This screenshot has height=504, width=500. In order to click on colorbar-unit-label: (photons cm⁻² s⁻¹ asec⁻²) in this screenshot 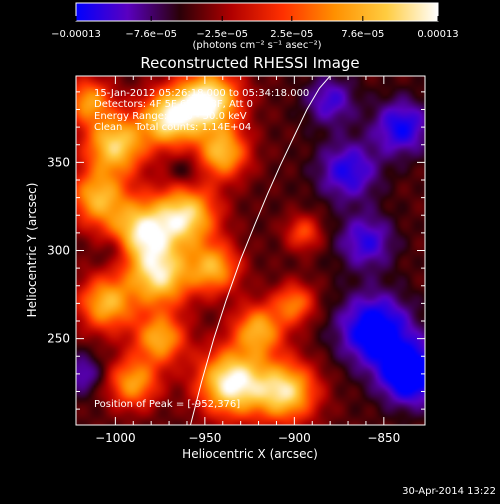, I will do `click(256, 45)`.